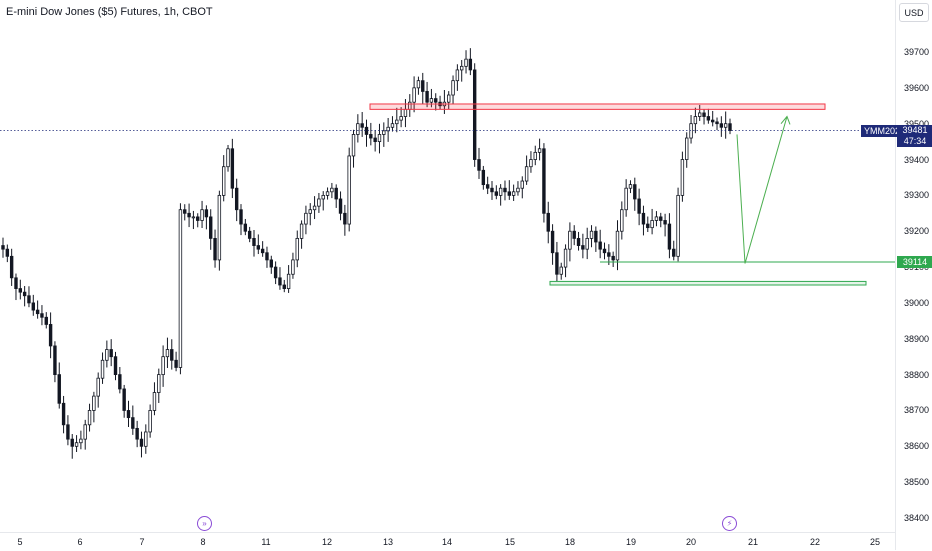 This screenshot has width=932, height=551. I want to click on time-tick-label: 11, so click(266, 542).